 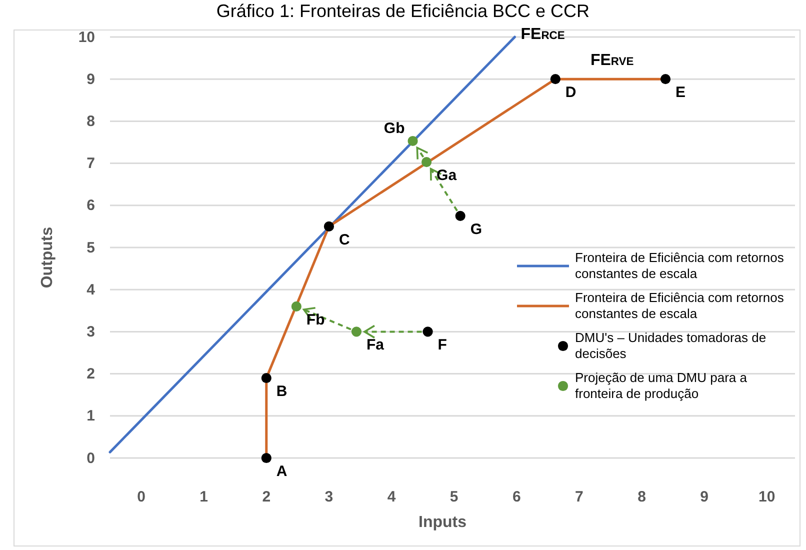 What do you see at coordinates (403, 11) in the screenshot?
I see `chart-title: Gráfico 1: Fronteiras de Eficiência BCC e CCR` at bounding box center [403, 11].